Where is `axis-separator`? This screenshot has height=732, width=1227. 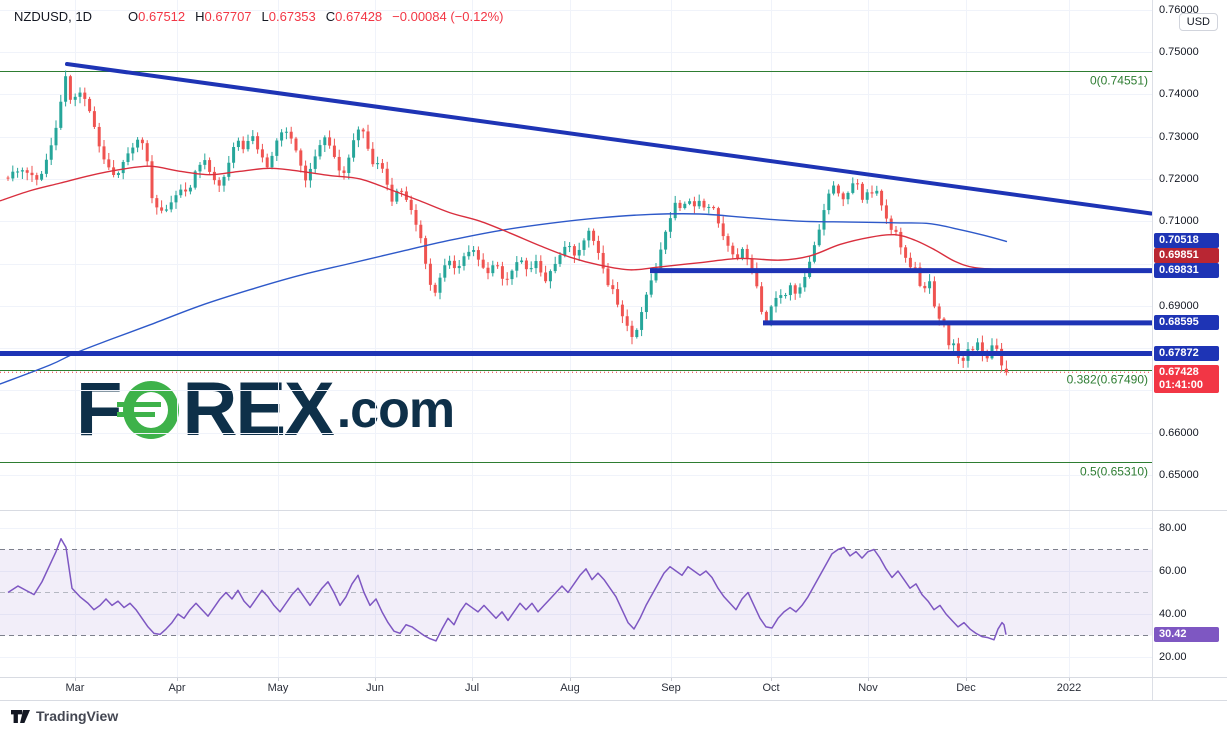 axis-separator is located at coordinates (1152, 350).